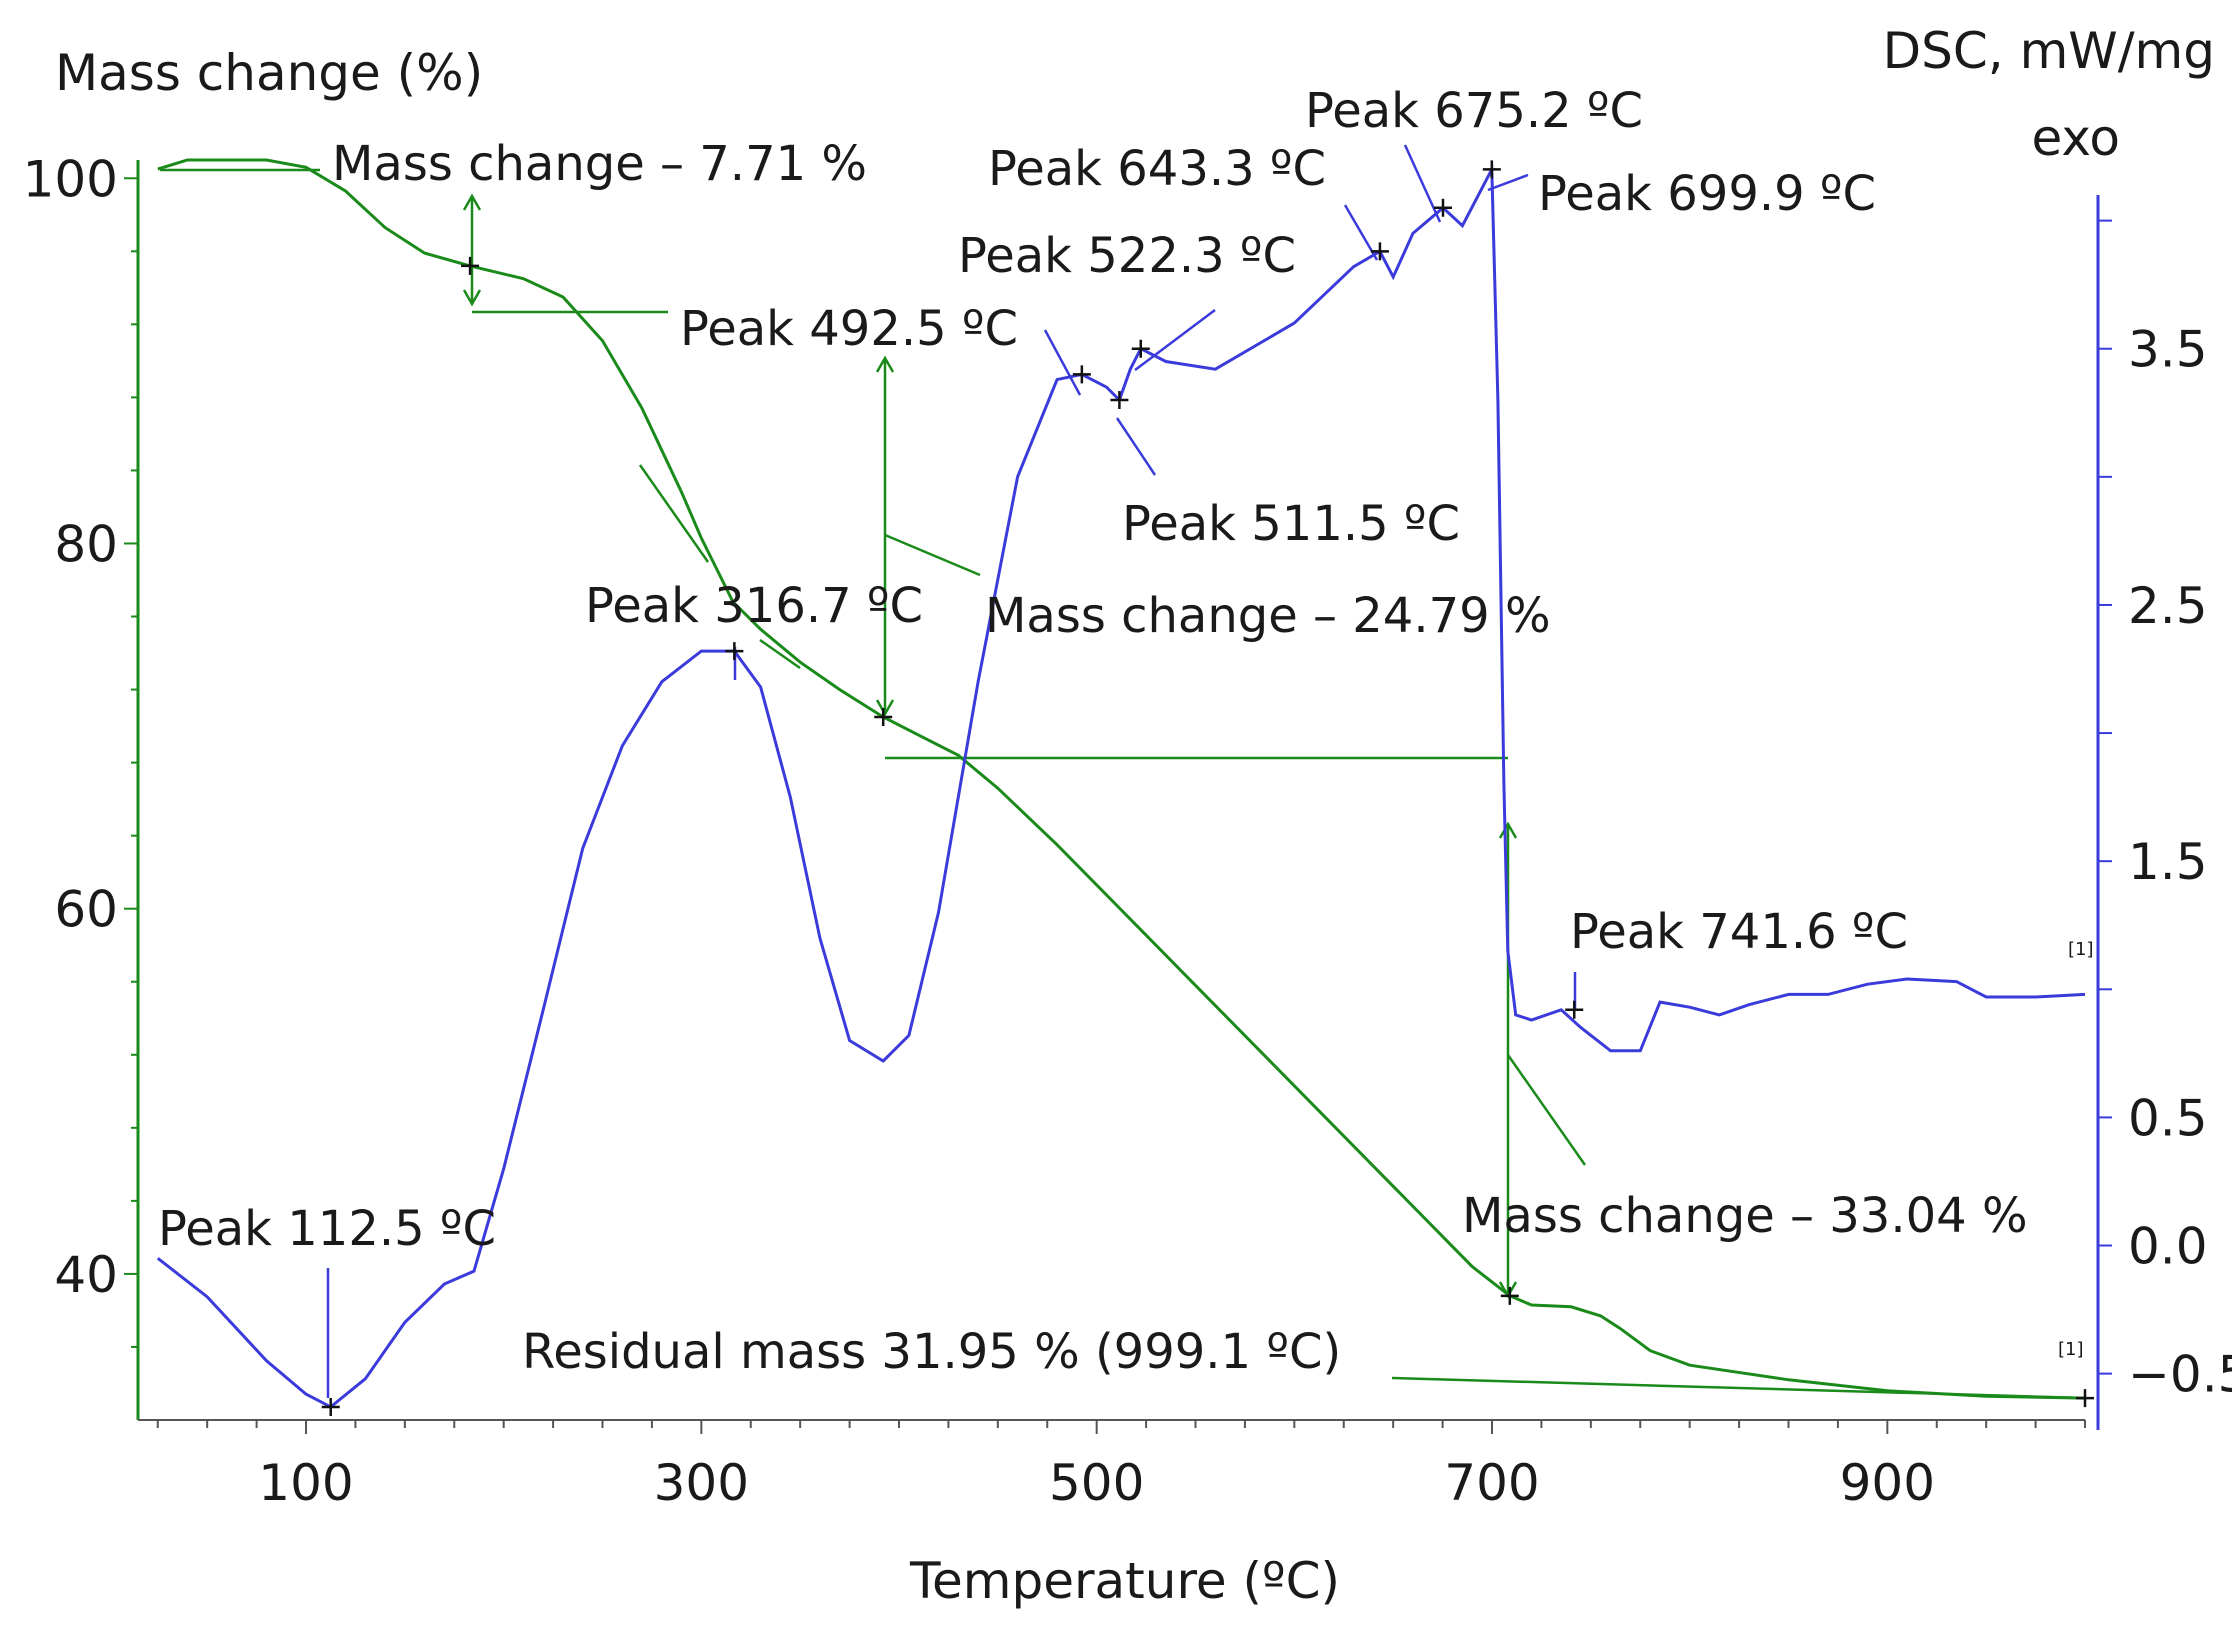 The width and height of the screenshot is (2232, 1629). Describe the element at coordinates (70, 179) in the screenshot. I see `y-left-tick-label: 100` at that location.